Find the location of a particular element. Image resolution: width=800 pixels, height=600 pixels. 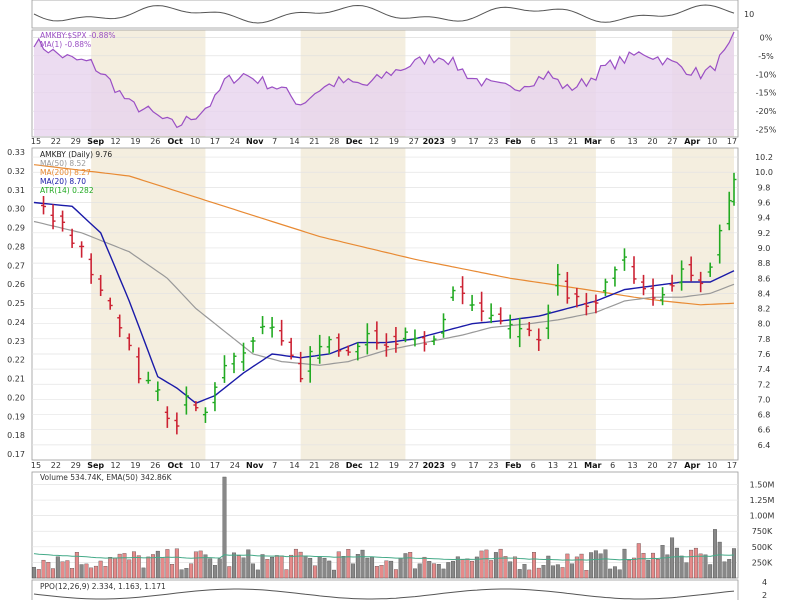

relative-tick: 0% is located at coordinates (766, 37).